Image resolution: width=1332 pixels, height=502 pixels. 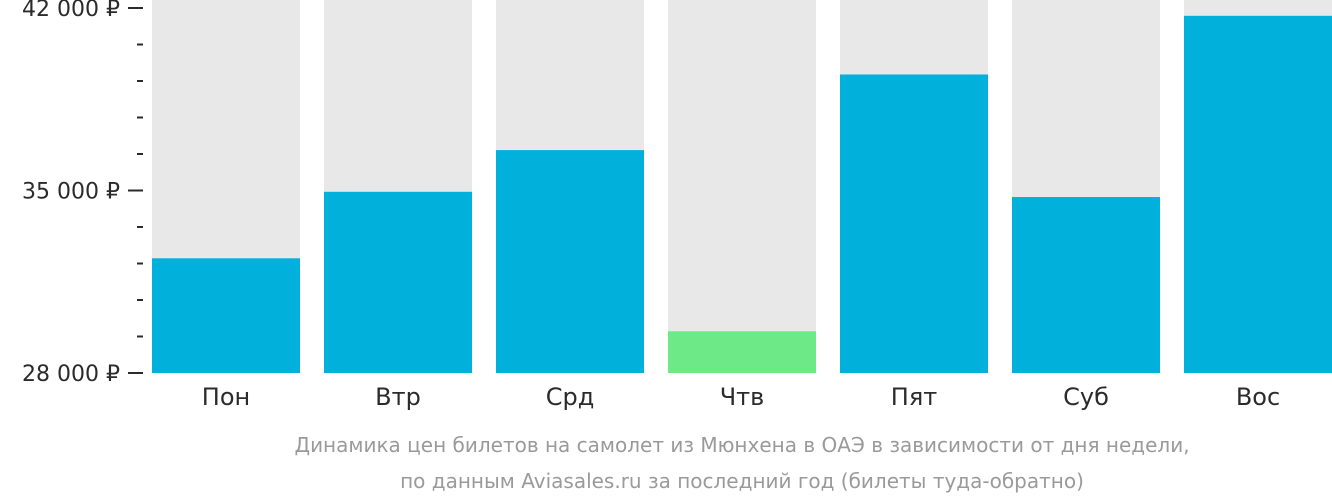 I want to click on y-tick-label-2: 35 000 ₽, so click(x=71, y=192).